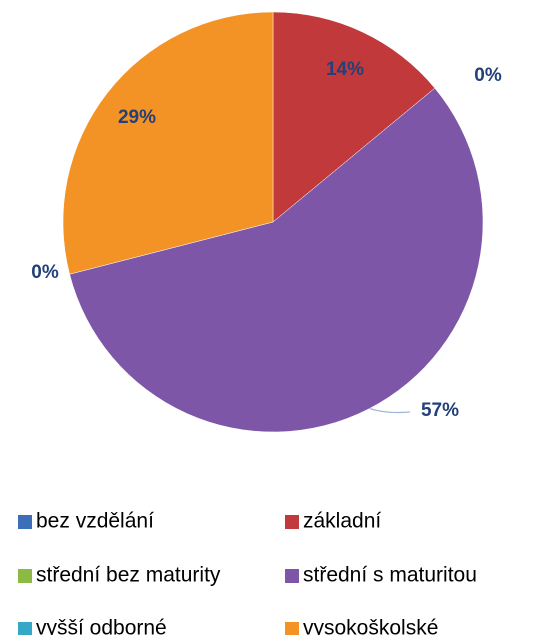 The width and height of the screenshot is (537, 640). Describe the element at coordinates (95, 521) in the screenshot. I see `legend-label: bez vzdělání` at that location.